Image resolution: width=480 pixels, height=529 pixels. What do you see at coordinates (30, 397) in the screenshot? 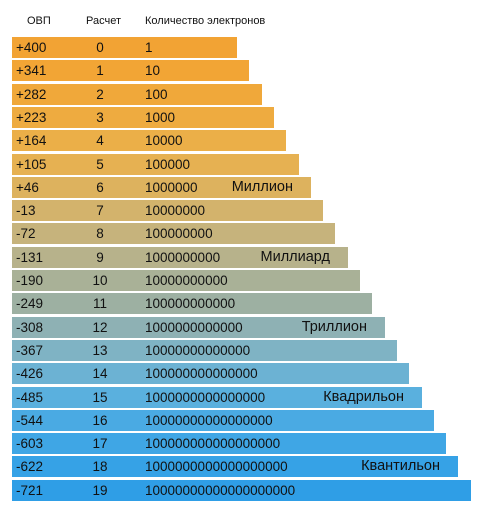
I see `orp-value: -485` at bounding box center [30, 397].